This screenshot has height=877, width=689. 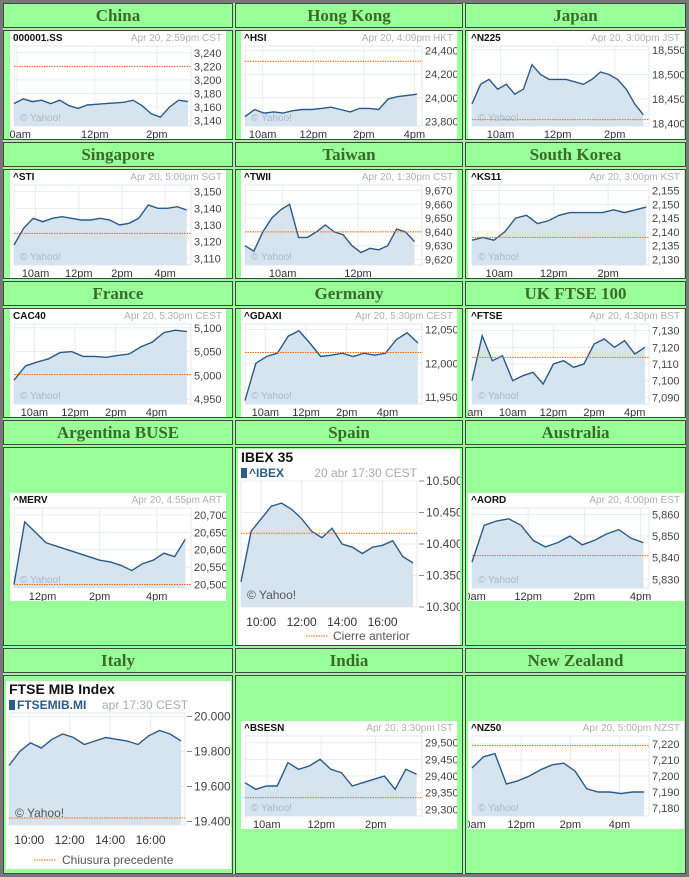 What do you see at coordinates (666, 558) in the screenshot?
I see `y-tick-label: 5,840` at bounding box center [666, 558].